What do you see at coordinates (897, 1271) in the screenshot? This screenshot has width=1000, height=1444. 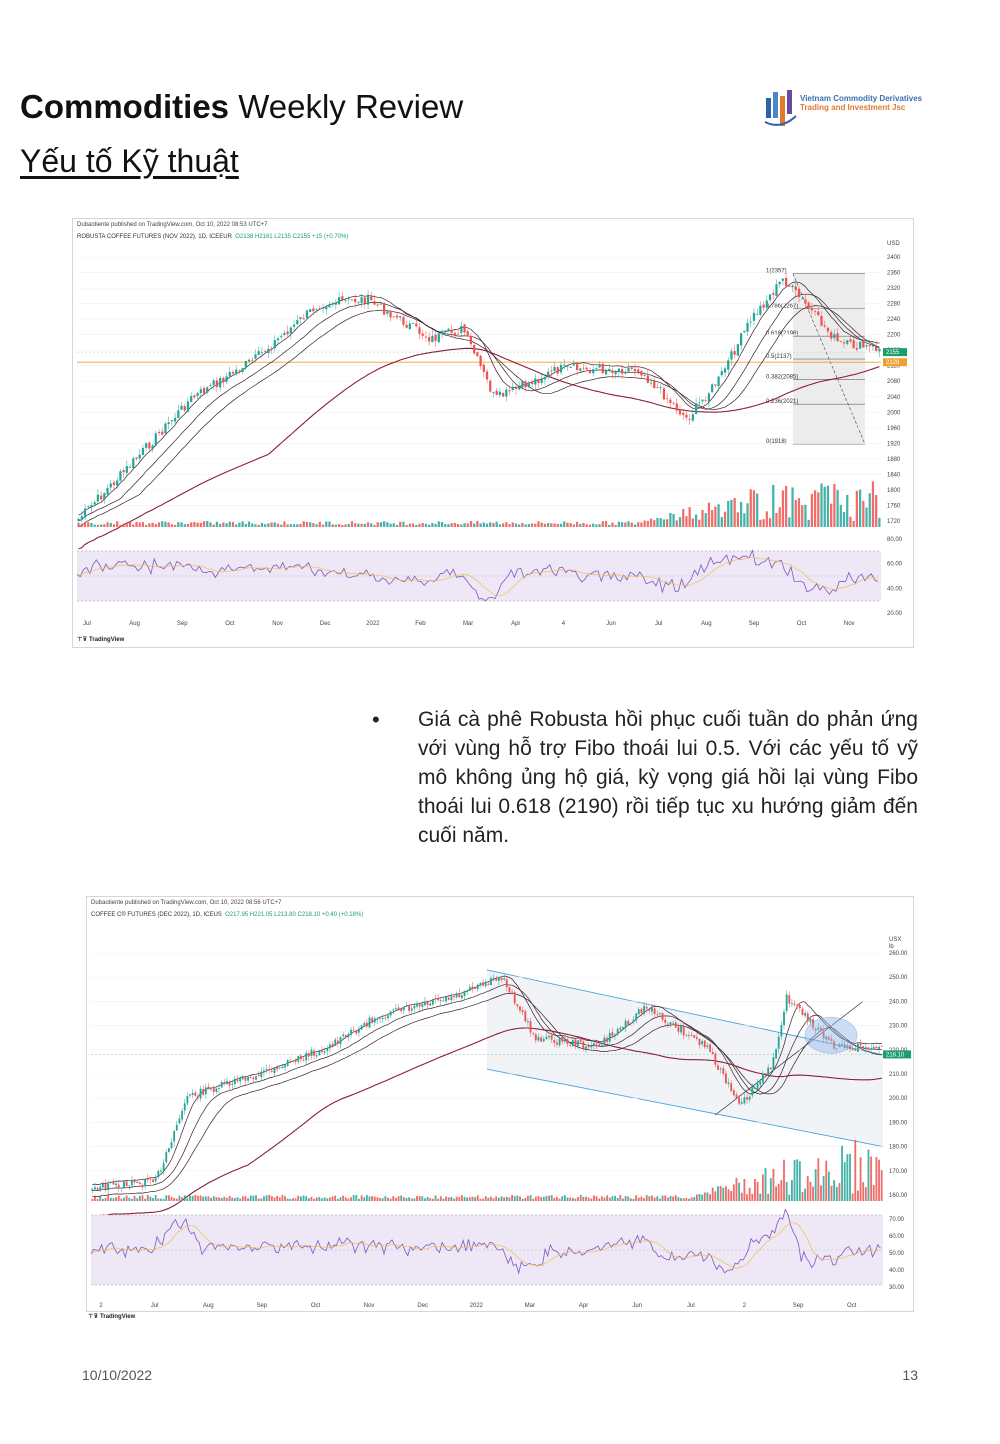 I see `rsi-tick-label: 40.00` at bounding box center [897, 1271].